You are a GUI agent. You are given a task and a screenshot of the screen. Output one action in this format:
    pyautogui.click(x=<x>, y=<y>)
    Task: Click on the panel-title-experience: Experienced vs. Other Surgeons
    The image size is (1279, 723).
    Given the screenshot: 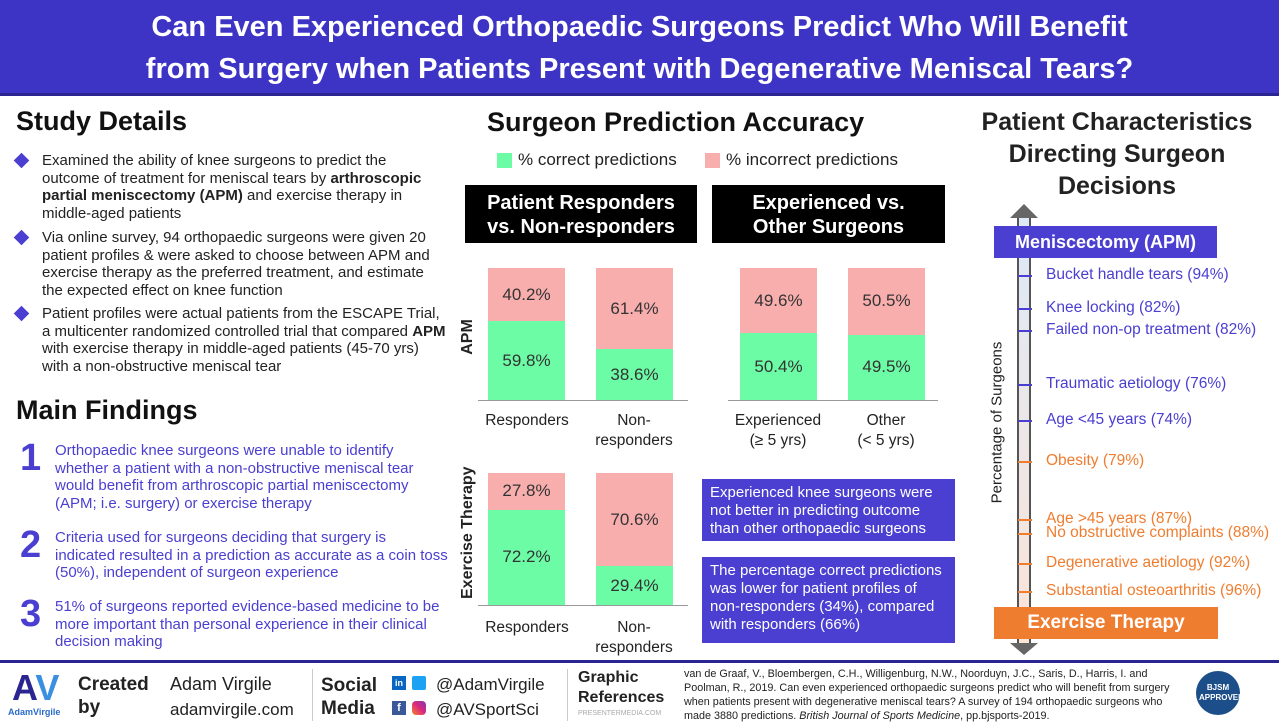 What is the action you would take?
    pyautogui.click(x=828, y=214)
    